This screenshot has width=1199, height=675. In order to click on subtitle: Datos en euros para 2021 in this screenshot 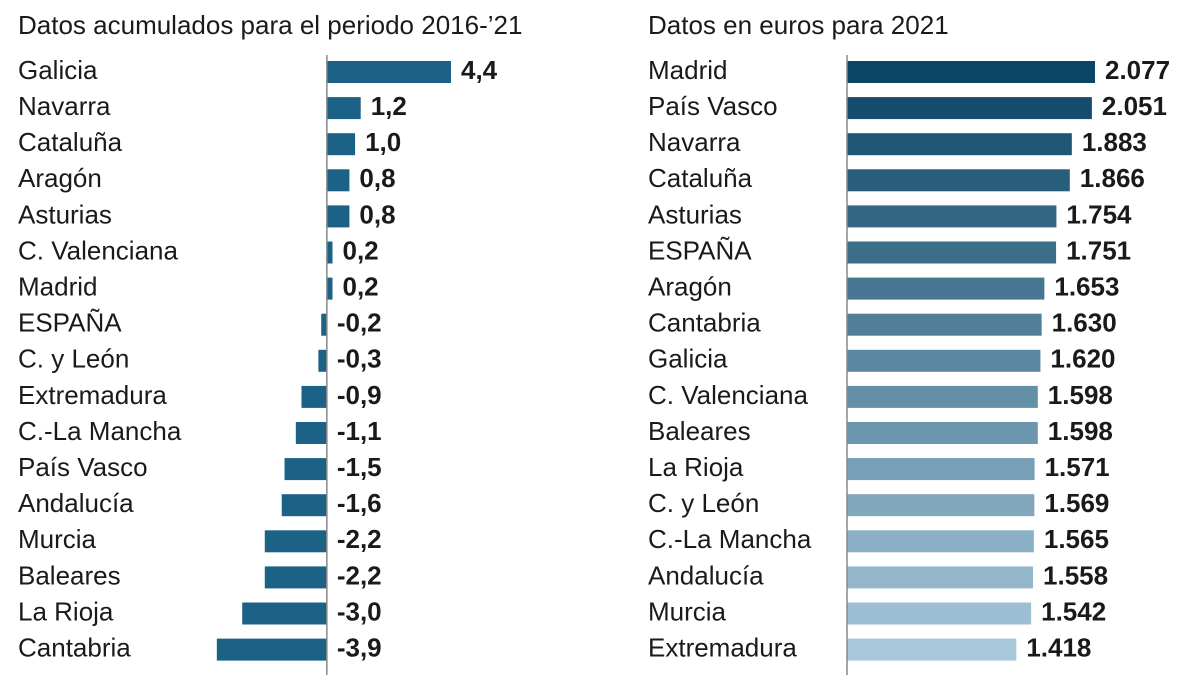, I will do `click(798, 25)`.